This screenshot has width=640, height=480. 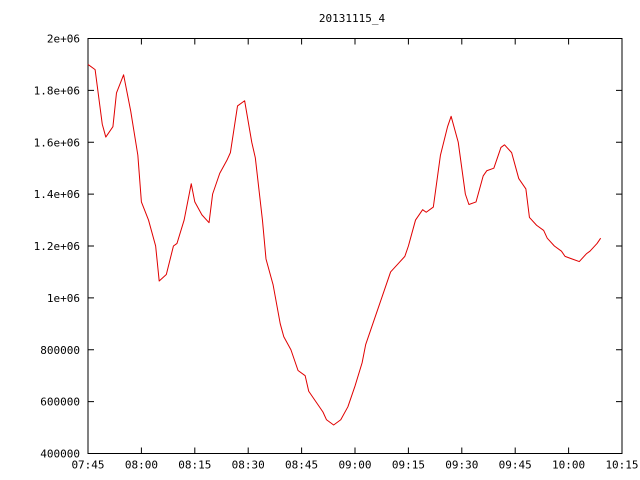 I want to click on x-tick-label: 09:15, so click(x=408, y=465).